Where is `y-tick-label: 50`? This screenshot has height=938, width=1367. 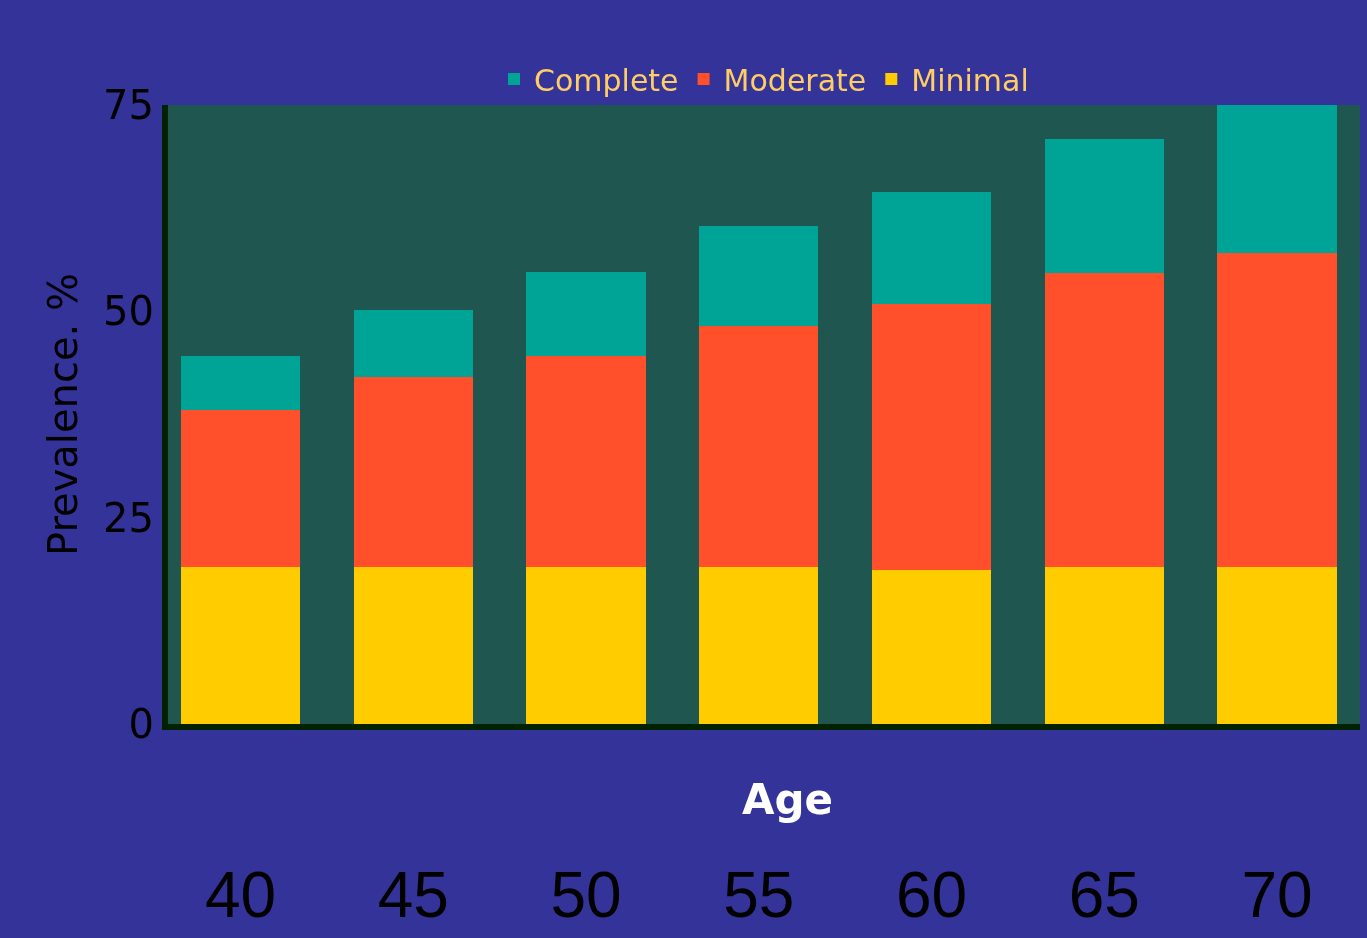
y-tick-label: 50 is located at coordinates (128, 311).